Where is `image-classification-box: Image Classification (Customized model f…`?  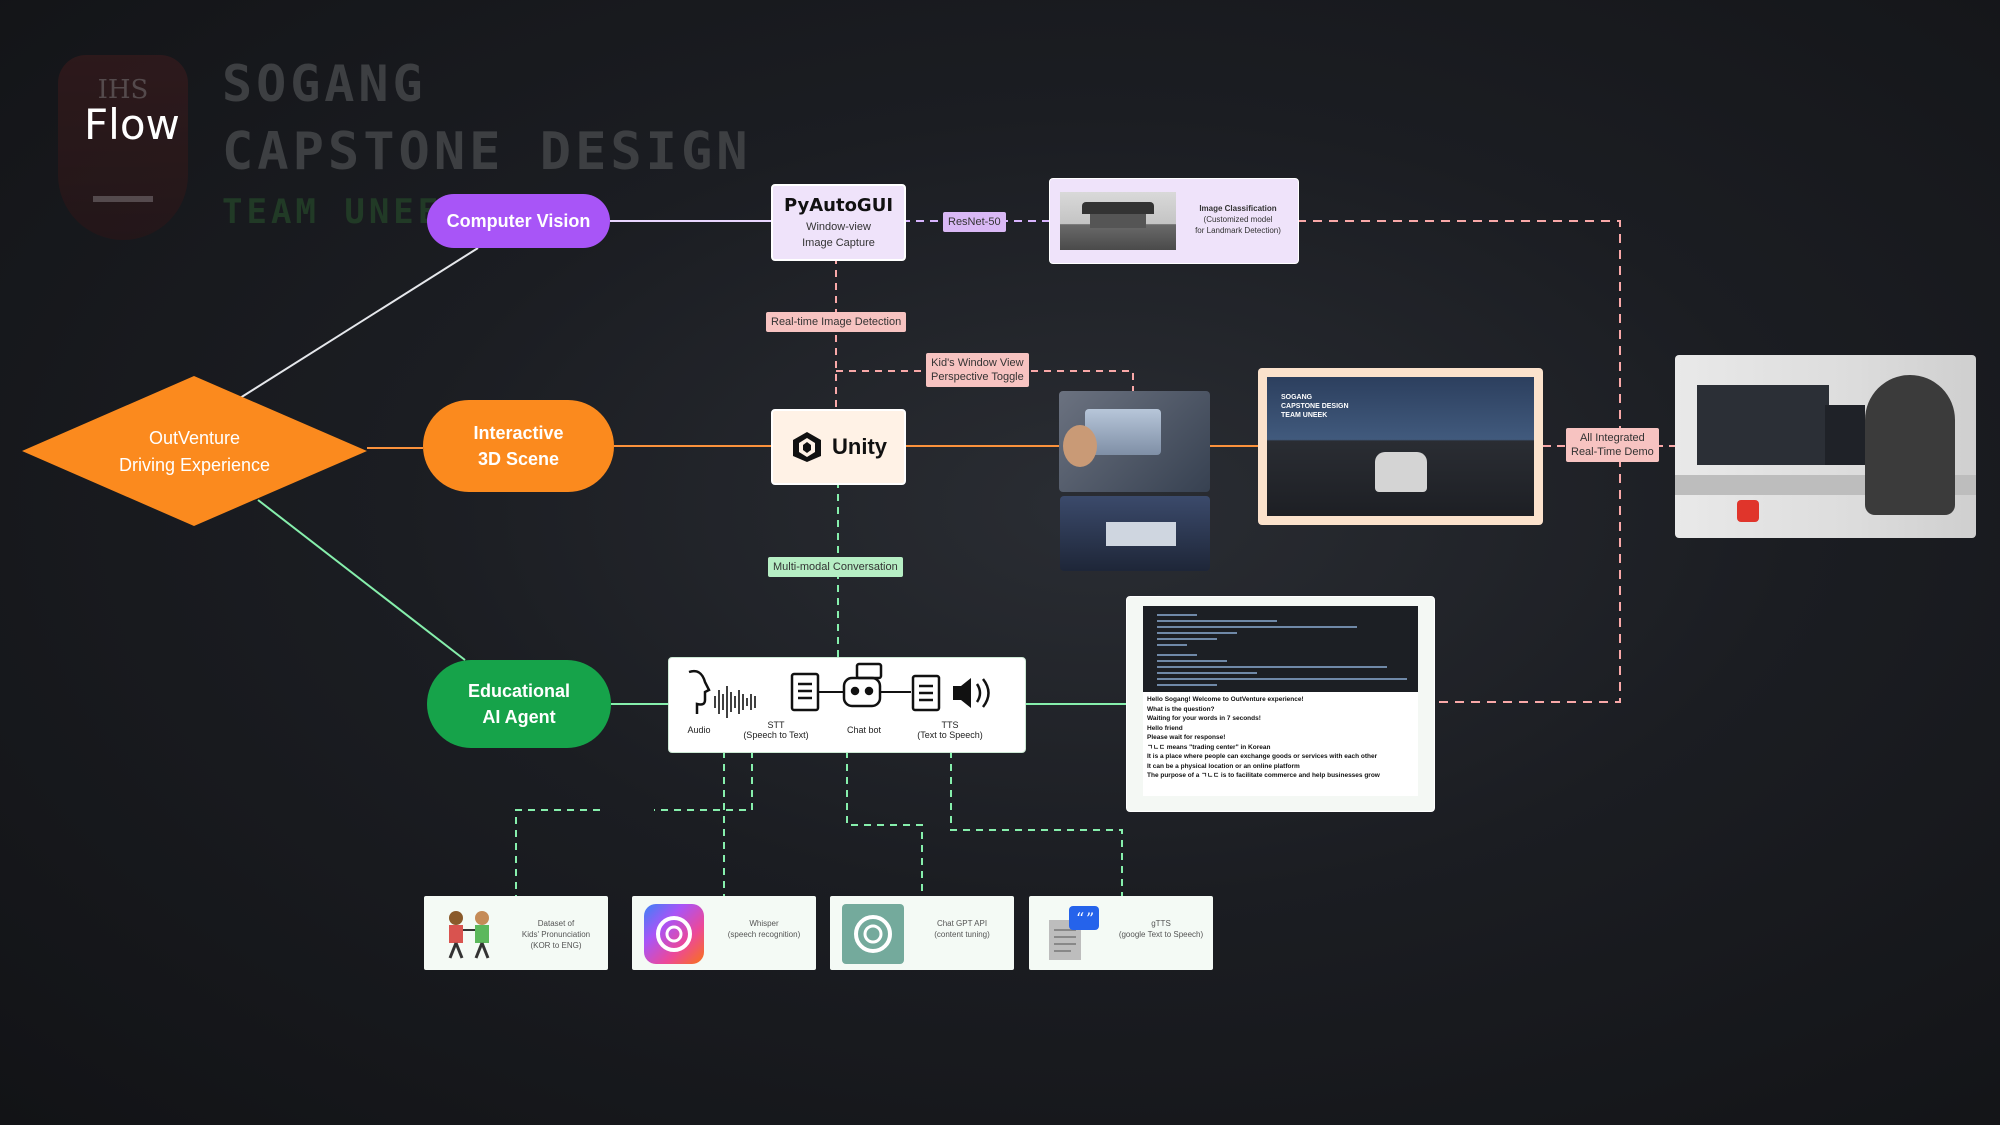 image-classification-box: Image Classification (Customized model f… is located at coordinates (1174, 221).